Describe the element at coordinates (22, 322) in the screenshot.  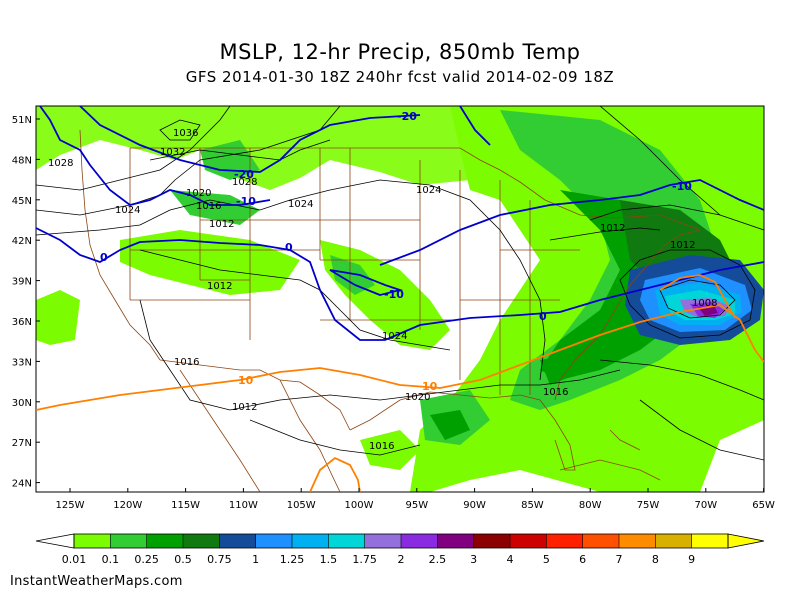
I see `lat-tick-label: 36N` at that location.